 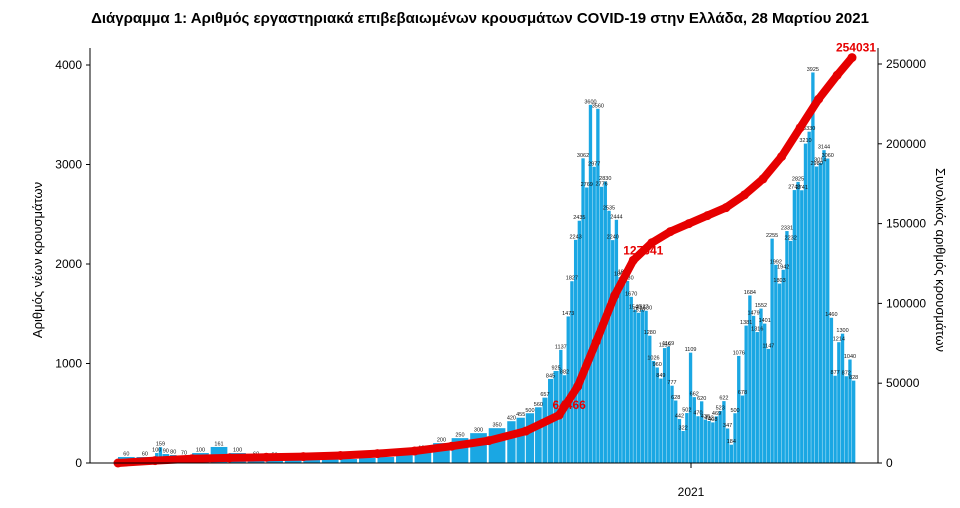 I want to click on bar-value-label: 350, so click(x=496, y=426).